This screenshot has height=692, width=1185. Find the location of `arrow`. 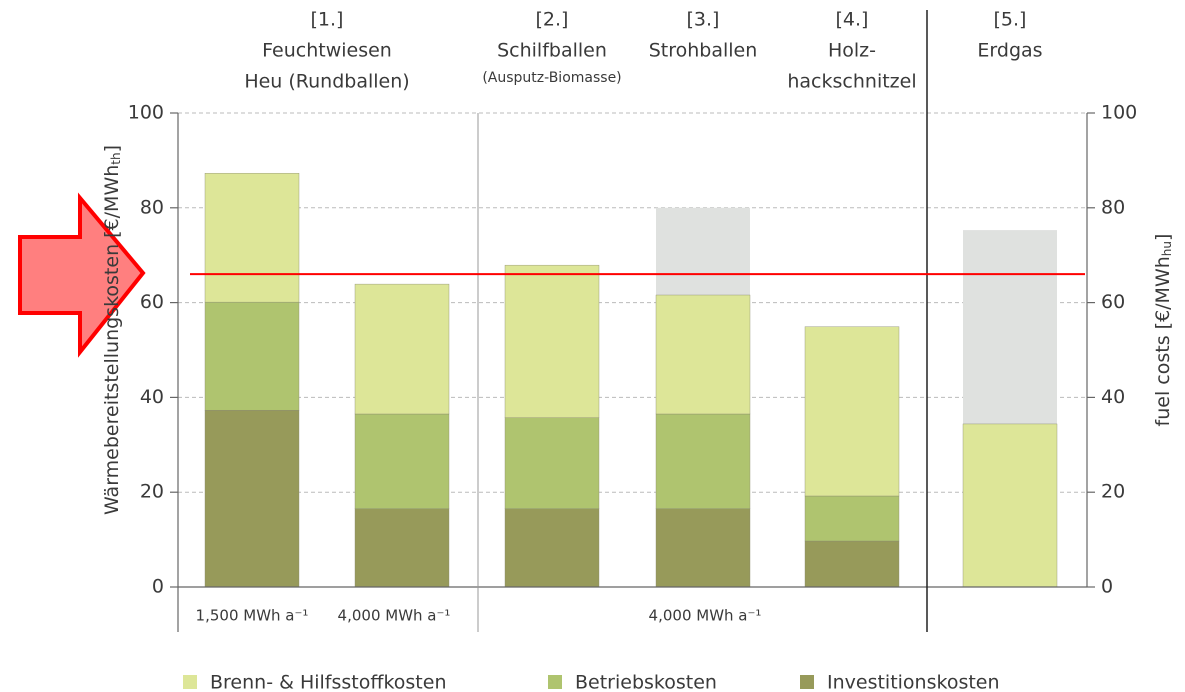

arrow is located at coordinates (82, 275).